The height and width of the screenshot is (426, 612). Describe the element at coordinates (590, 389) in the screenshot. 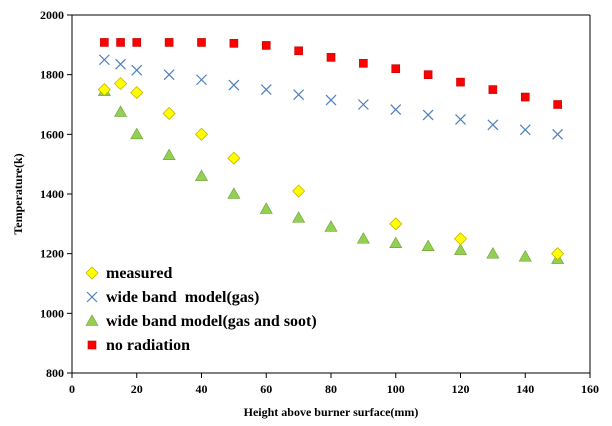

I see `x-tick-label: 160` at that location.